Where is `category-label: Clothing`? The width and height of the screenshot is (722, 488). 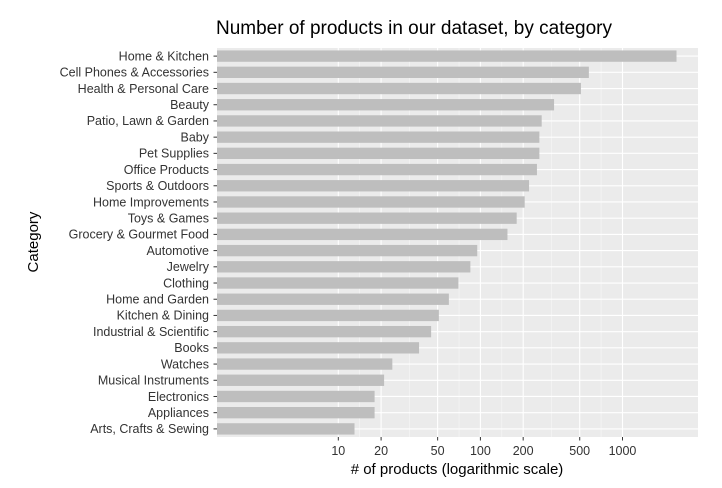
category-label: Clothing is located at coordinates (186, 283).